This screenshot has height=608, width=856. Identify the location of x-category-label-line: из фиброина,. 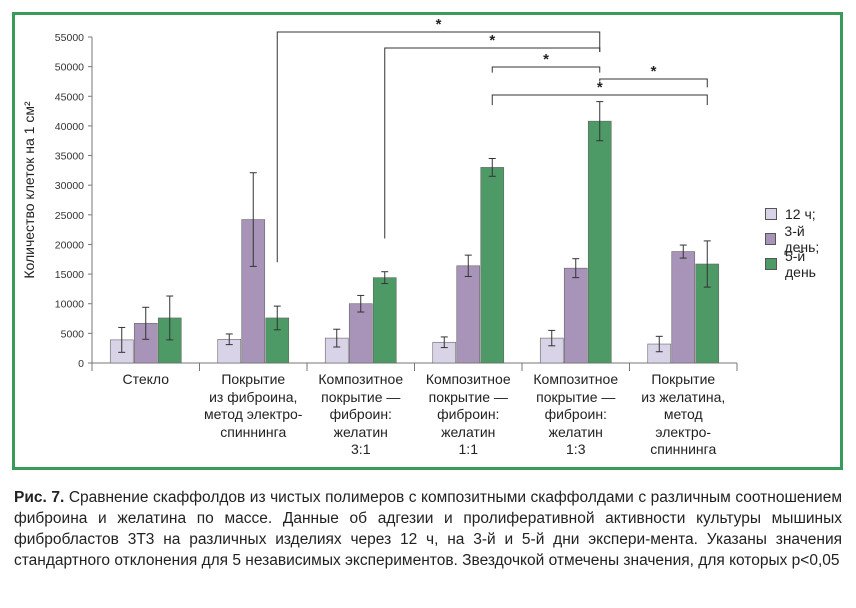
(253, 396).